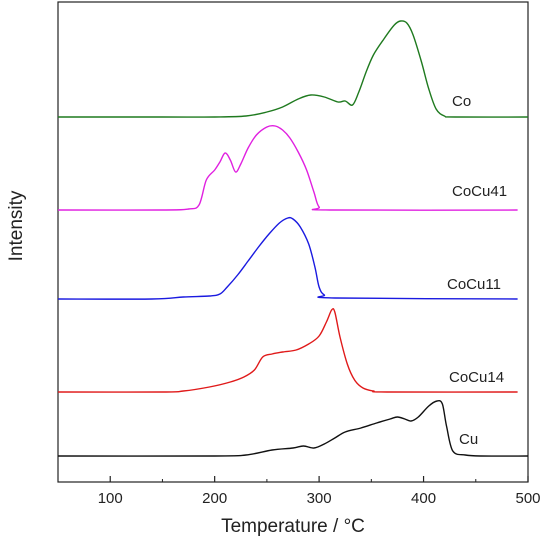 Image resolution: width=549 pixels, height=555 pixels. Describe the element at coordinates (461, 101) in the screenshot. I see `series-label-co: Co` at that location.